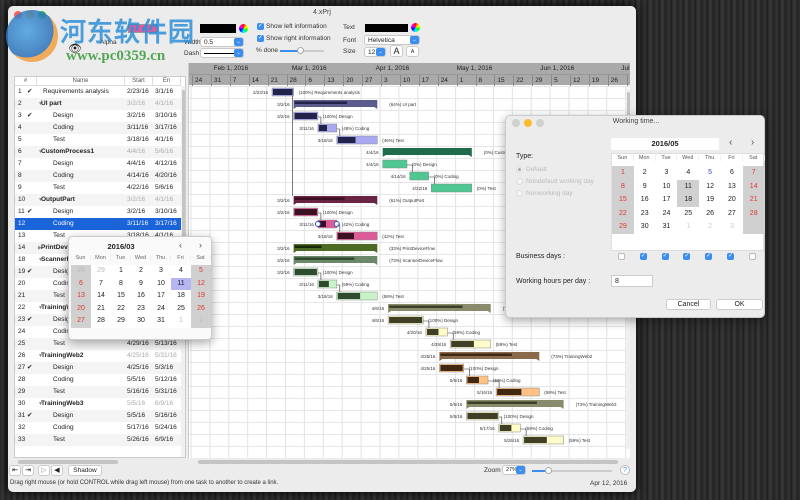  I want to click on calendar-day: 15, so click(121, 296).